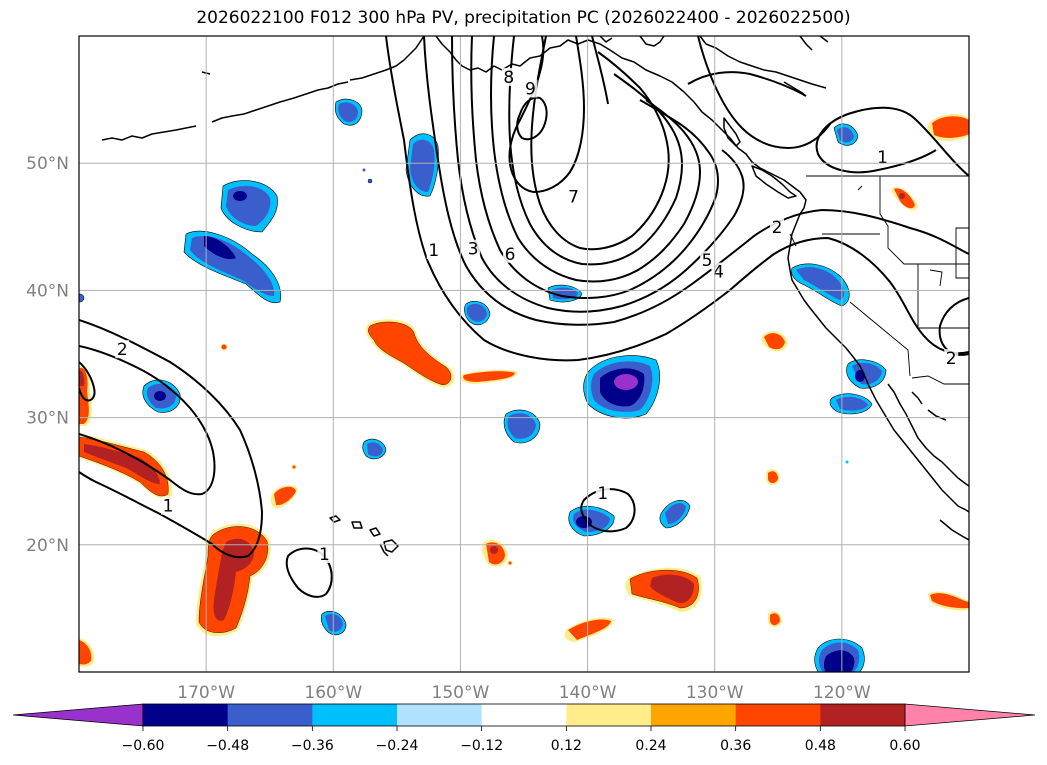  I want to click on pos-blob-36n-126w, so click(774, 341).